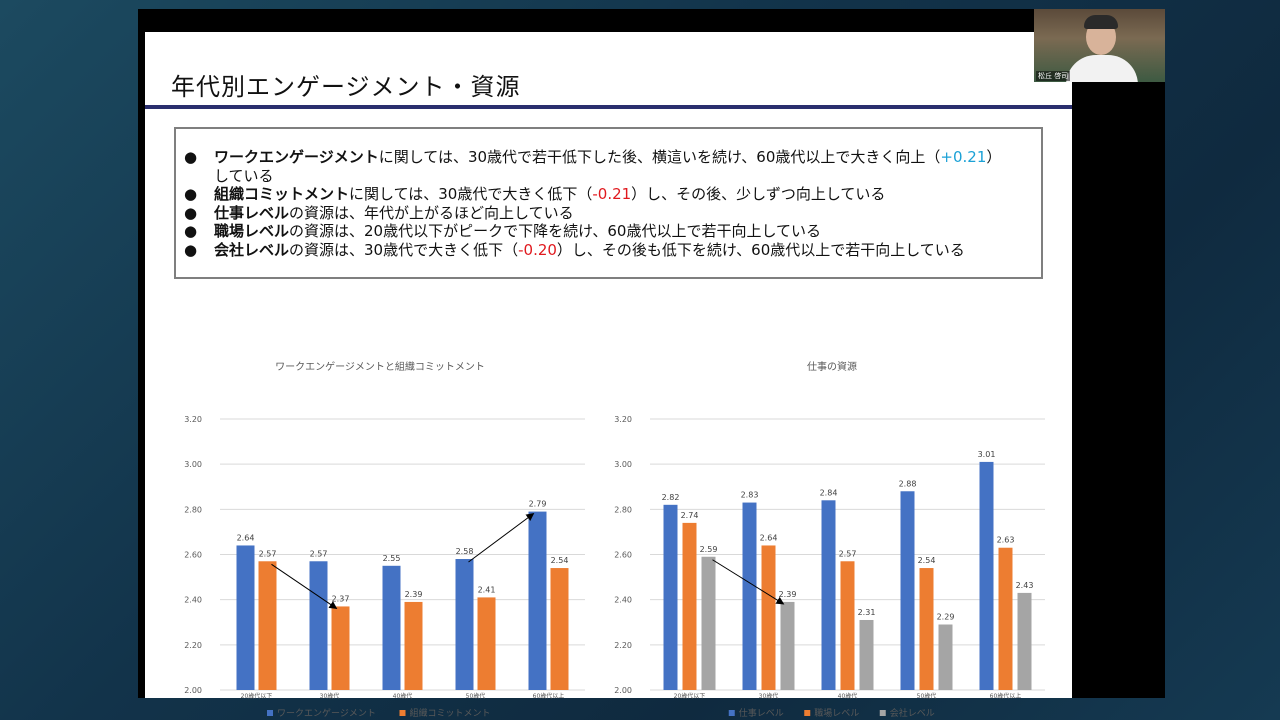 This screenshot has height=720, width=1280. I want to click on data-label: 2.74, so click(690, 515).